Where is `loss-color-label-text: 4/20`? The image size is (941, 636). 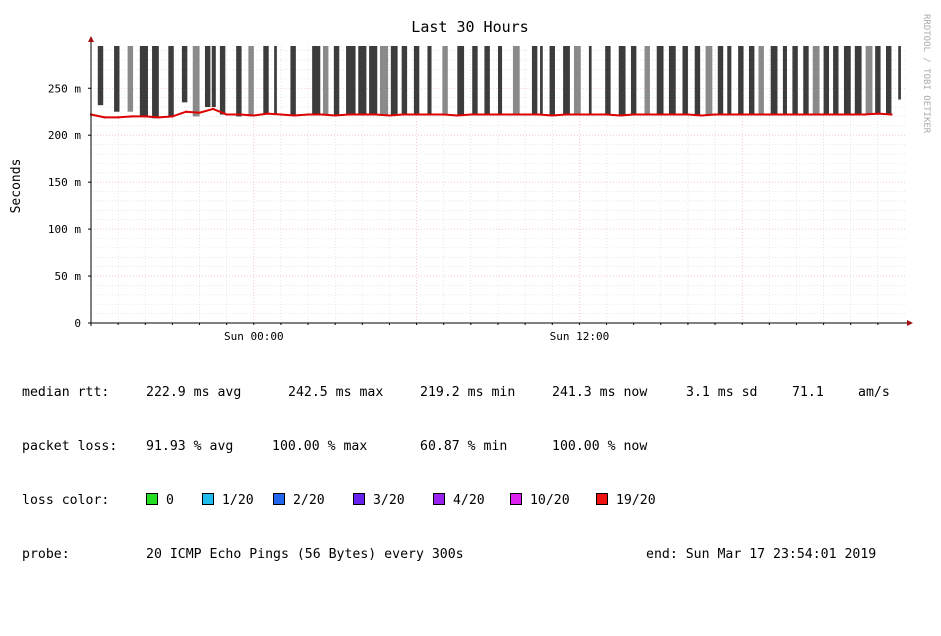
loss-color-label-text: 4/20 is located at coordinates (465, 500).